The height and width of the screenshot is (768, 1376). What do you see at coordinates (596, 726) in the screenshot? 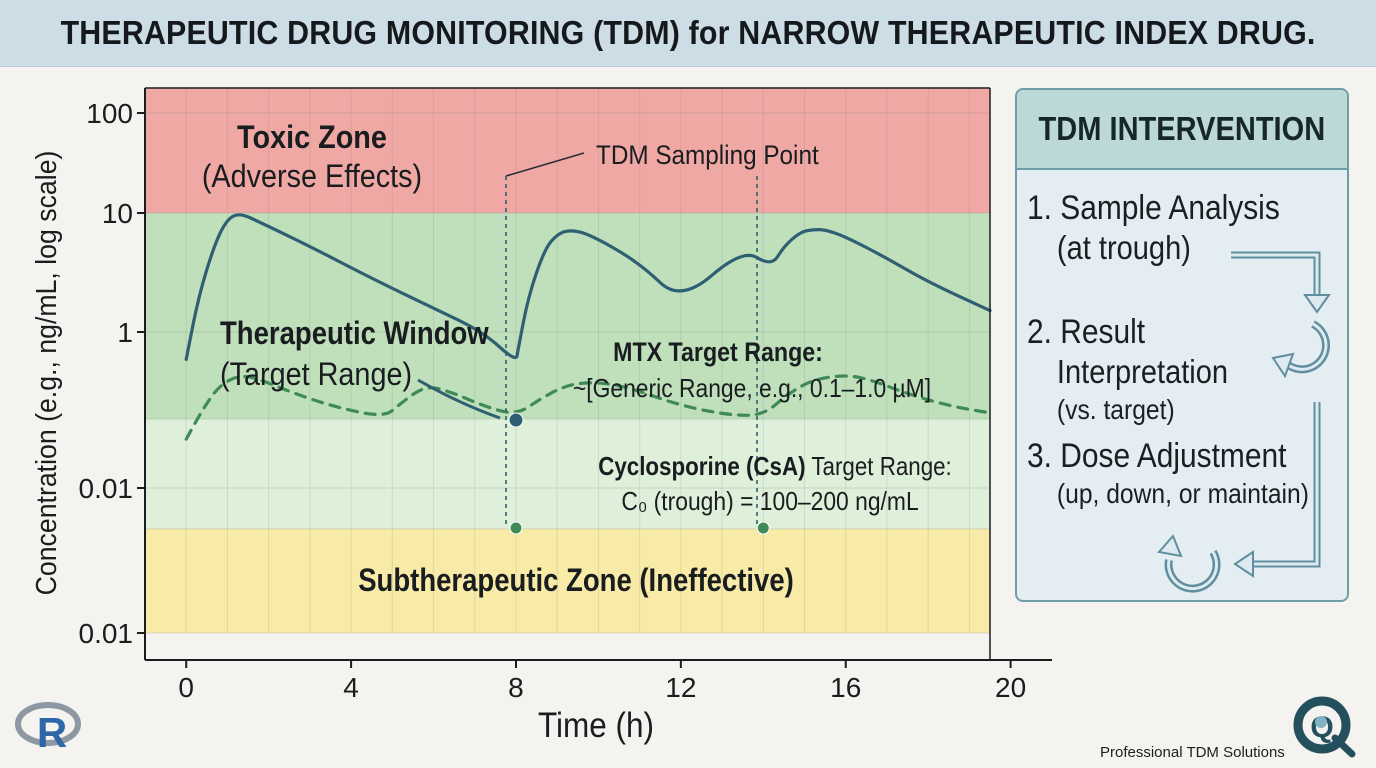
I see `x-axis-label: Time (h)` at bounding box center [596, 726].